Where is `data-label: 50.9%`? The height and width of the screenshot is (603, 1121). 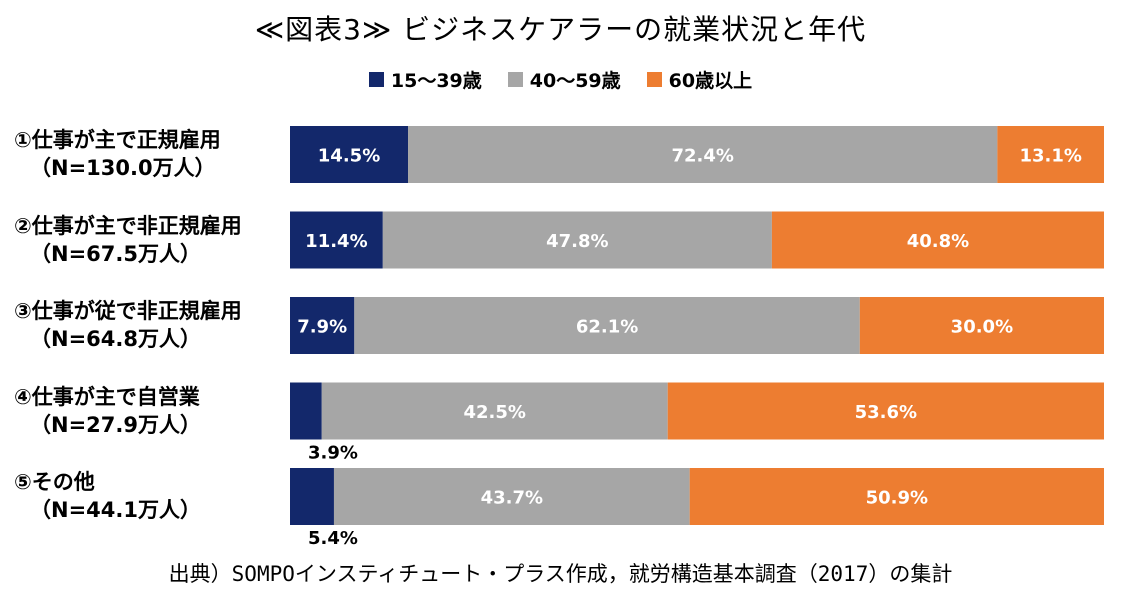
data-label: 50.9% is located at coordinates (897, 498).